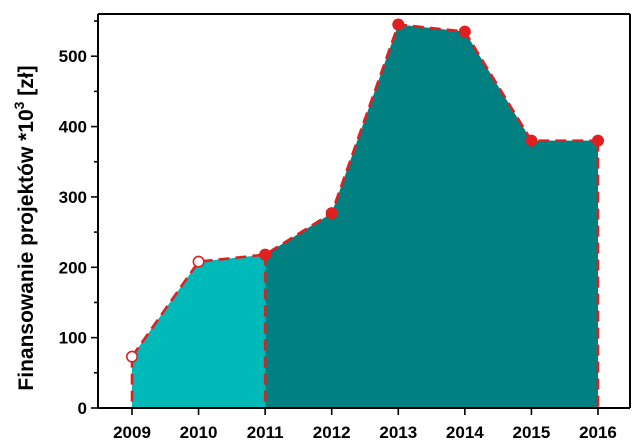  I want to click on y-axis-label-superscript: 3, so click(19, 105).